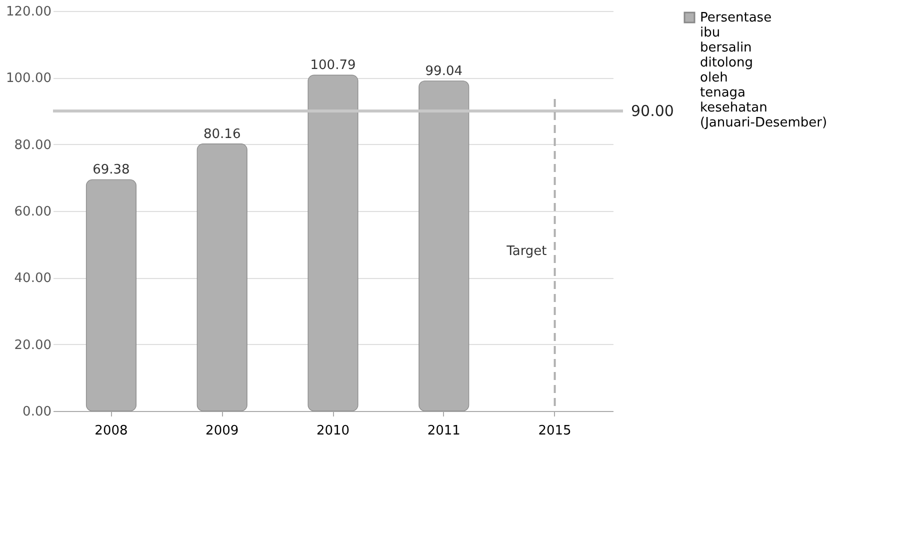 The width and height of the screenshot is (910, 544). What do you see at coordinates (555, 431) in the screenshot?
I see `x-tick-label: 2015` at bounding box center [555, 431].